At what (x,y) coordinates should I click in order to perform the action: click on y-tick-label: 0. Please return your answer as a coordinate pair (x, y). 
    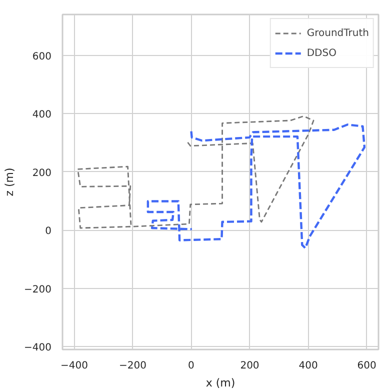
    Looking at the image, I should click on (48, 232).